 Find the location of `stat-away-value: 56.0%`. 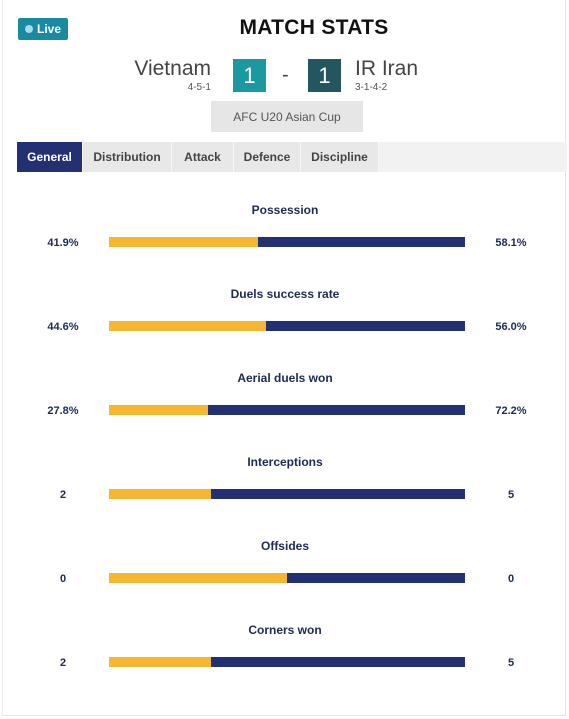

stat-away-value: 56.0% is located at coordinates (511, 327).